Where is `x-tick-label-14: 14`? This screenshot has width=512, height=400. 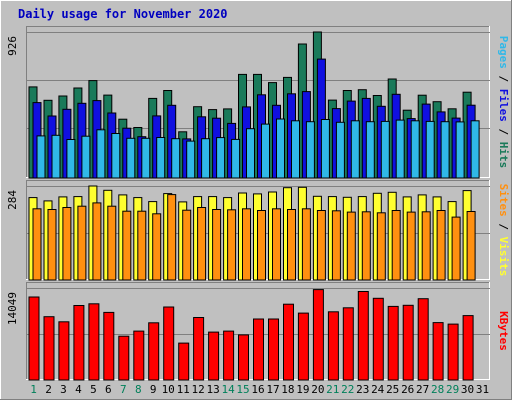 x-tick-label-14: 14 is located at coordinates (228, 389).